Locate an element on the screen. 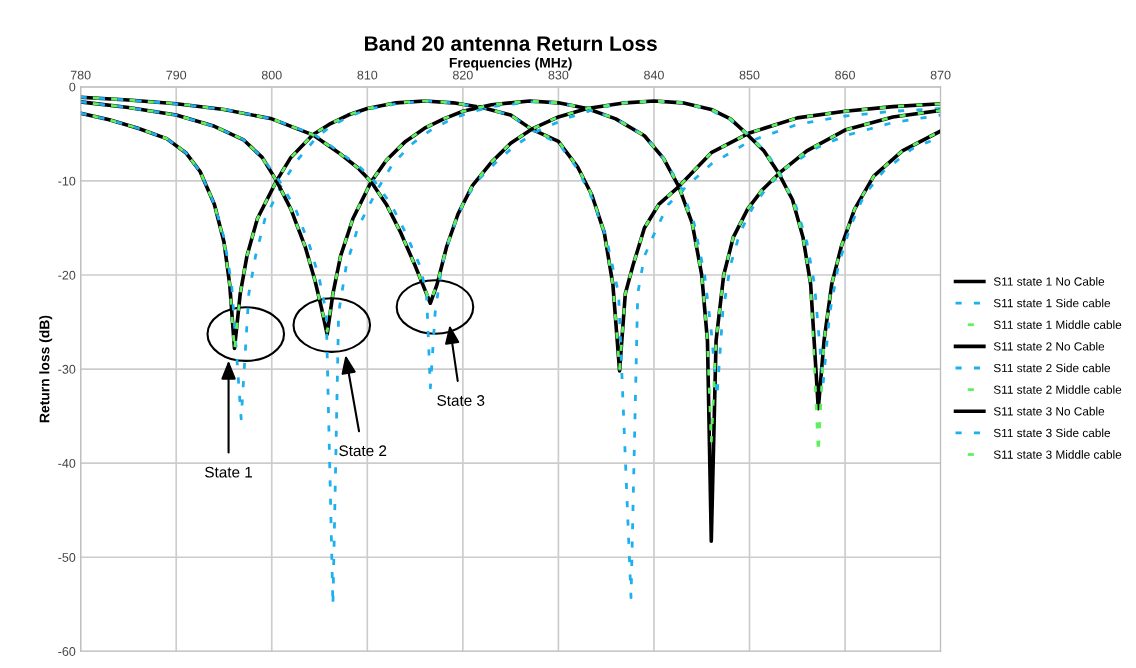  chart-title: Band 20 antenna Return Loss is located at coordinates (511, 43).